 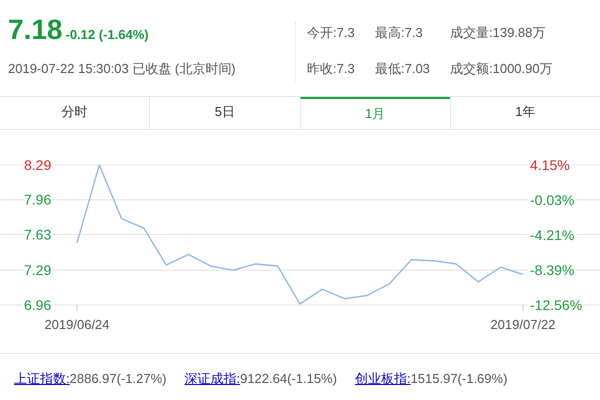 I want to click on text: 昨收:7.3, so click(x=331, y=69).